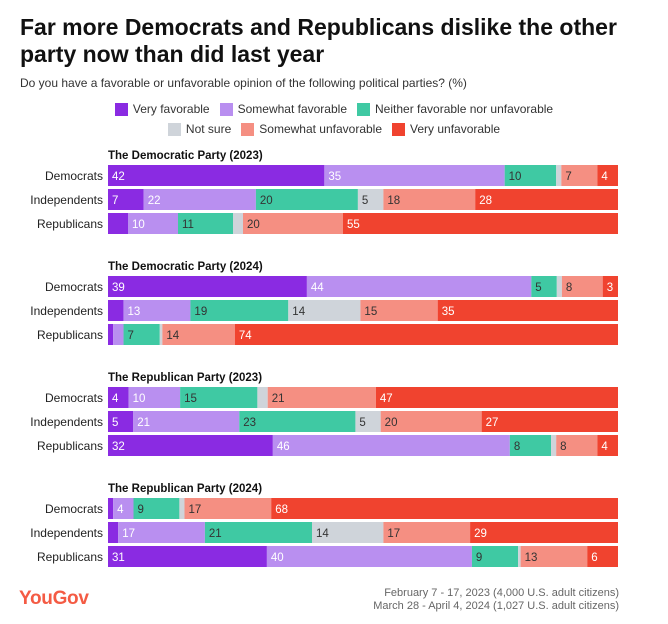 The height and width of the screenshot is (624, 668). Describe the element at coordinates (283, 109) in the screenshot. I see `legend-item-somewhat-favorable: Somewhat favorable` at that location.